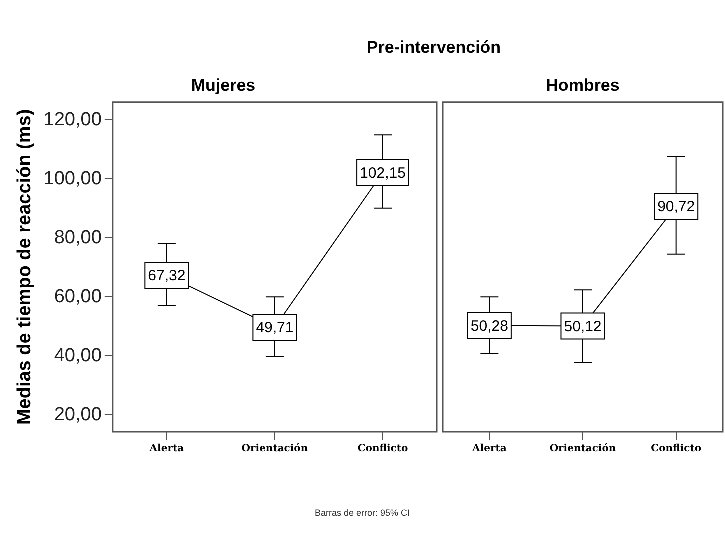  I want to click on y-tick-label: 80,00, so click(78, 237).